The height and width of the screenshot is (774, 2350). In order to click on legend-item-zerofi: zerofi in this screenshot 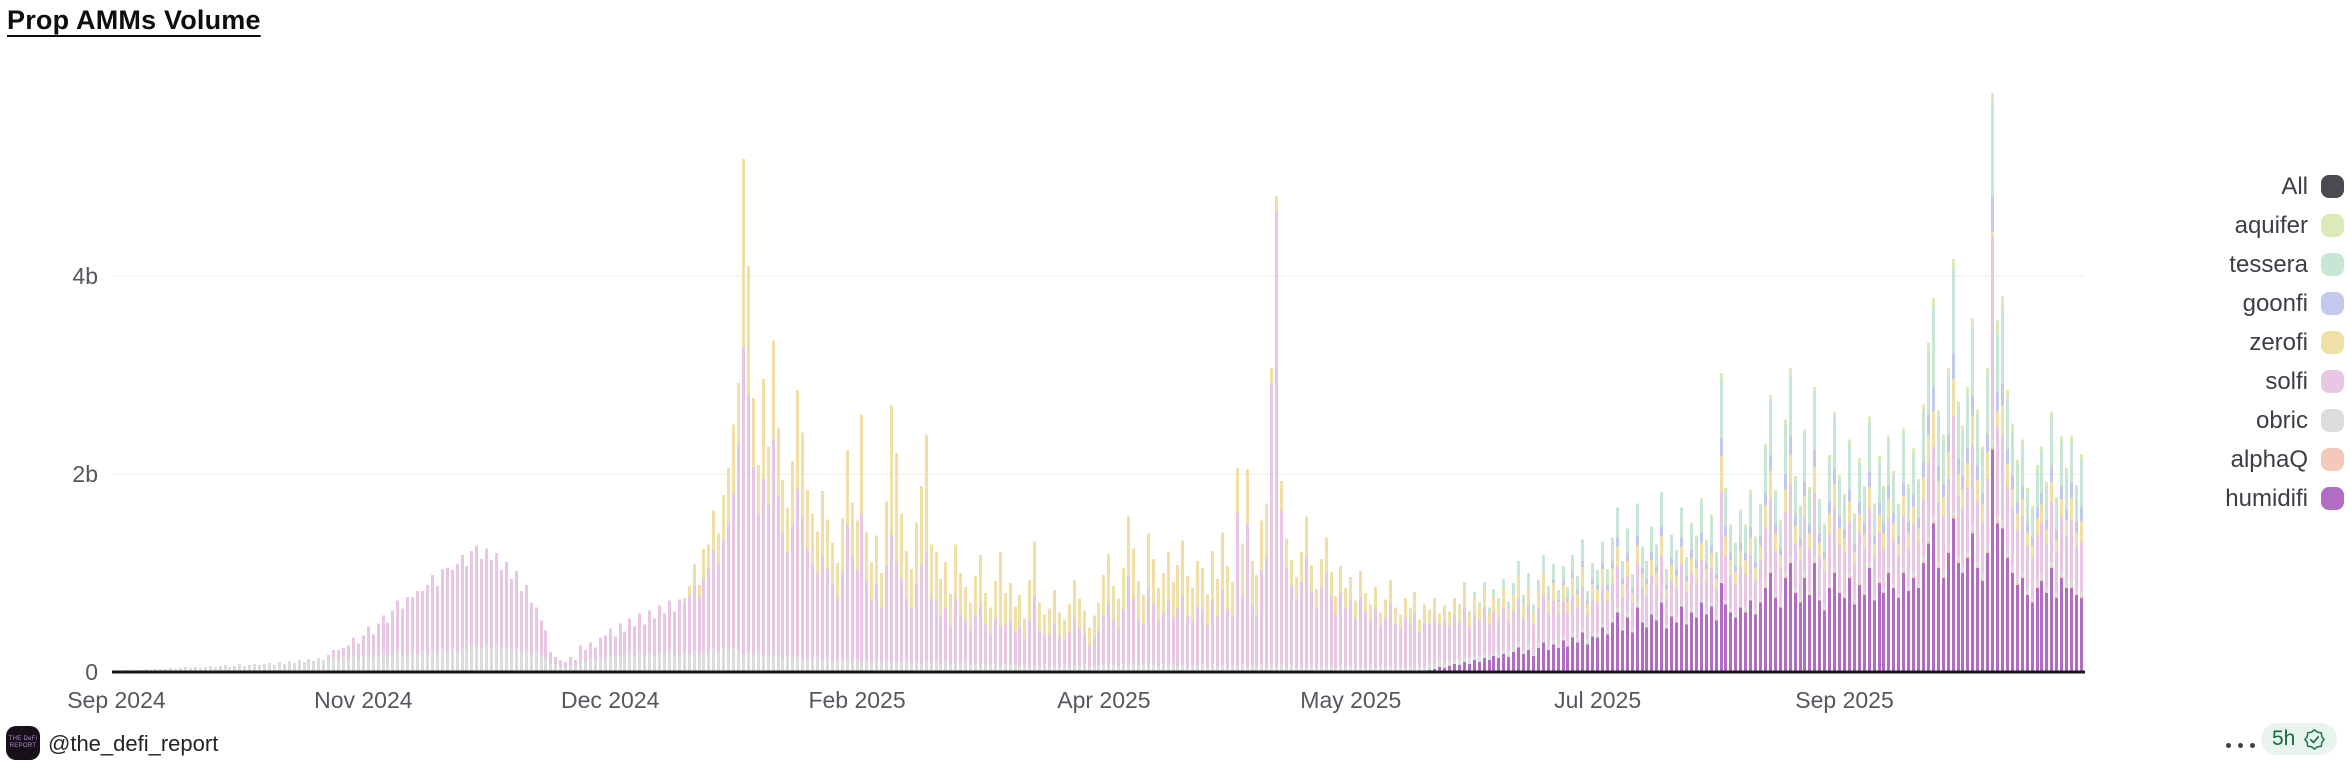, I will do `click(2284, 342)`.